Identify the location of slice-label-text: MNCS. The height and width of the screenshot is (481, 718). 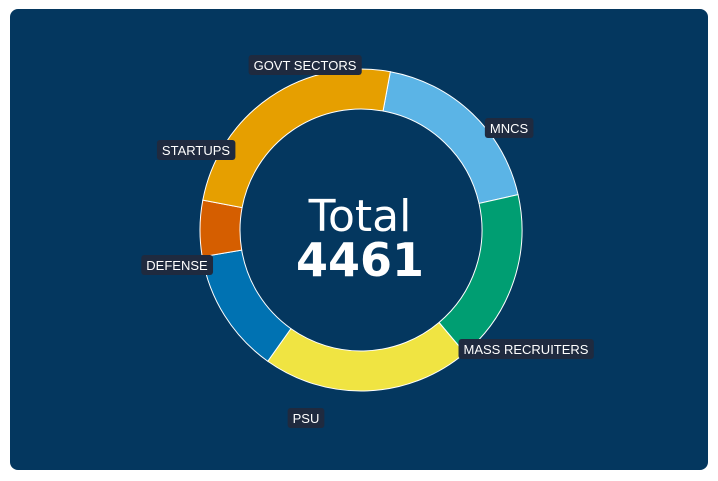
(509, 128).